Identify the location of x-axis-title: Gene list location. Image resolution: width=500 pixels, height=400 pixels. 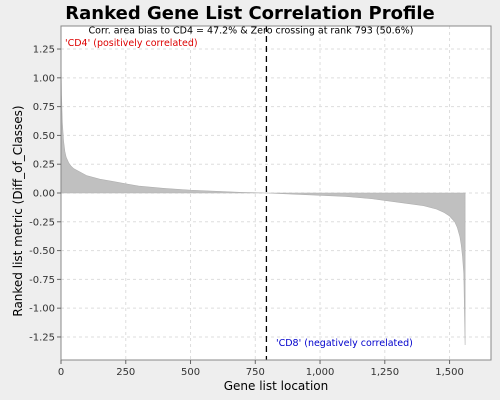
(276, 386).